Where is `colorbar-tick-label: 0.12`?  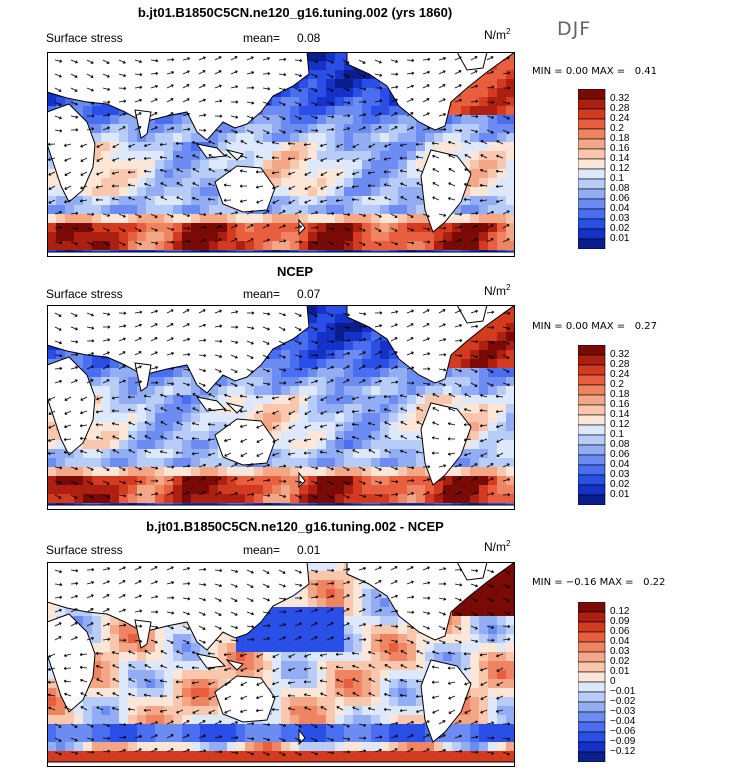 colorbar-tick-label: 0.12 is located at coordinates (620, 424).